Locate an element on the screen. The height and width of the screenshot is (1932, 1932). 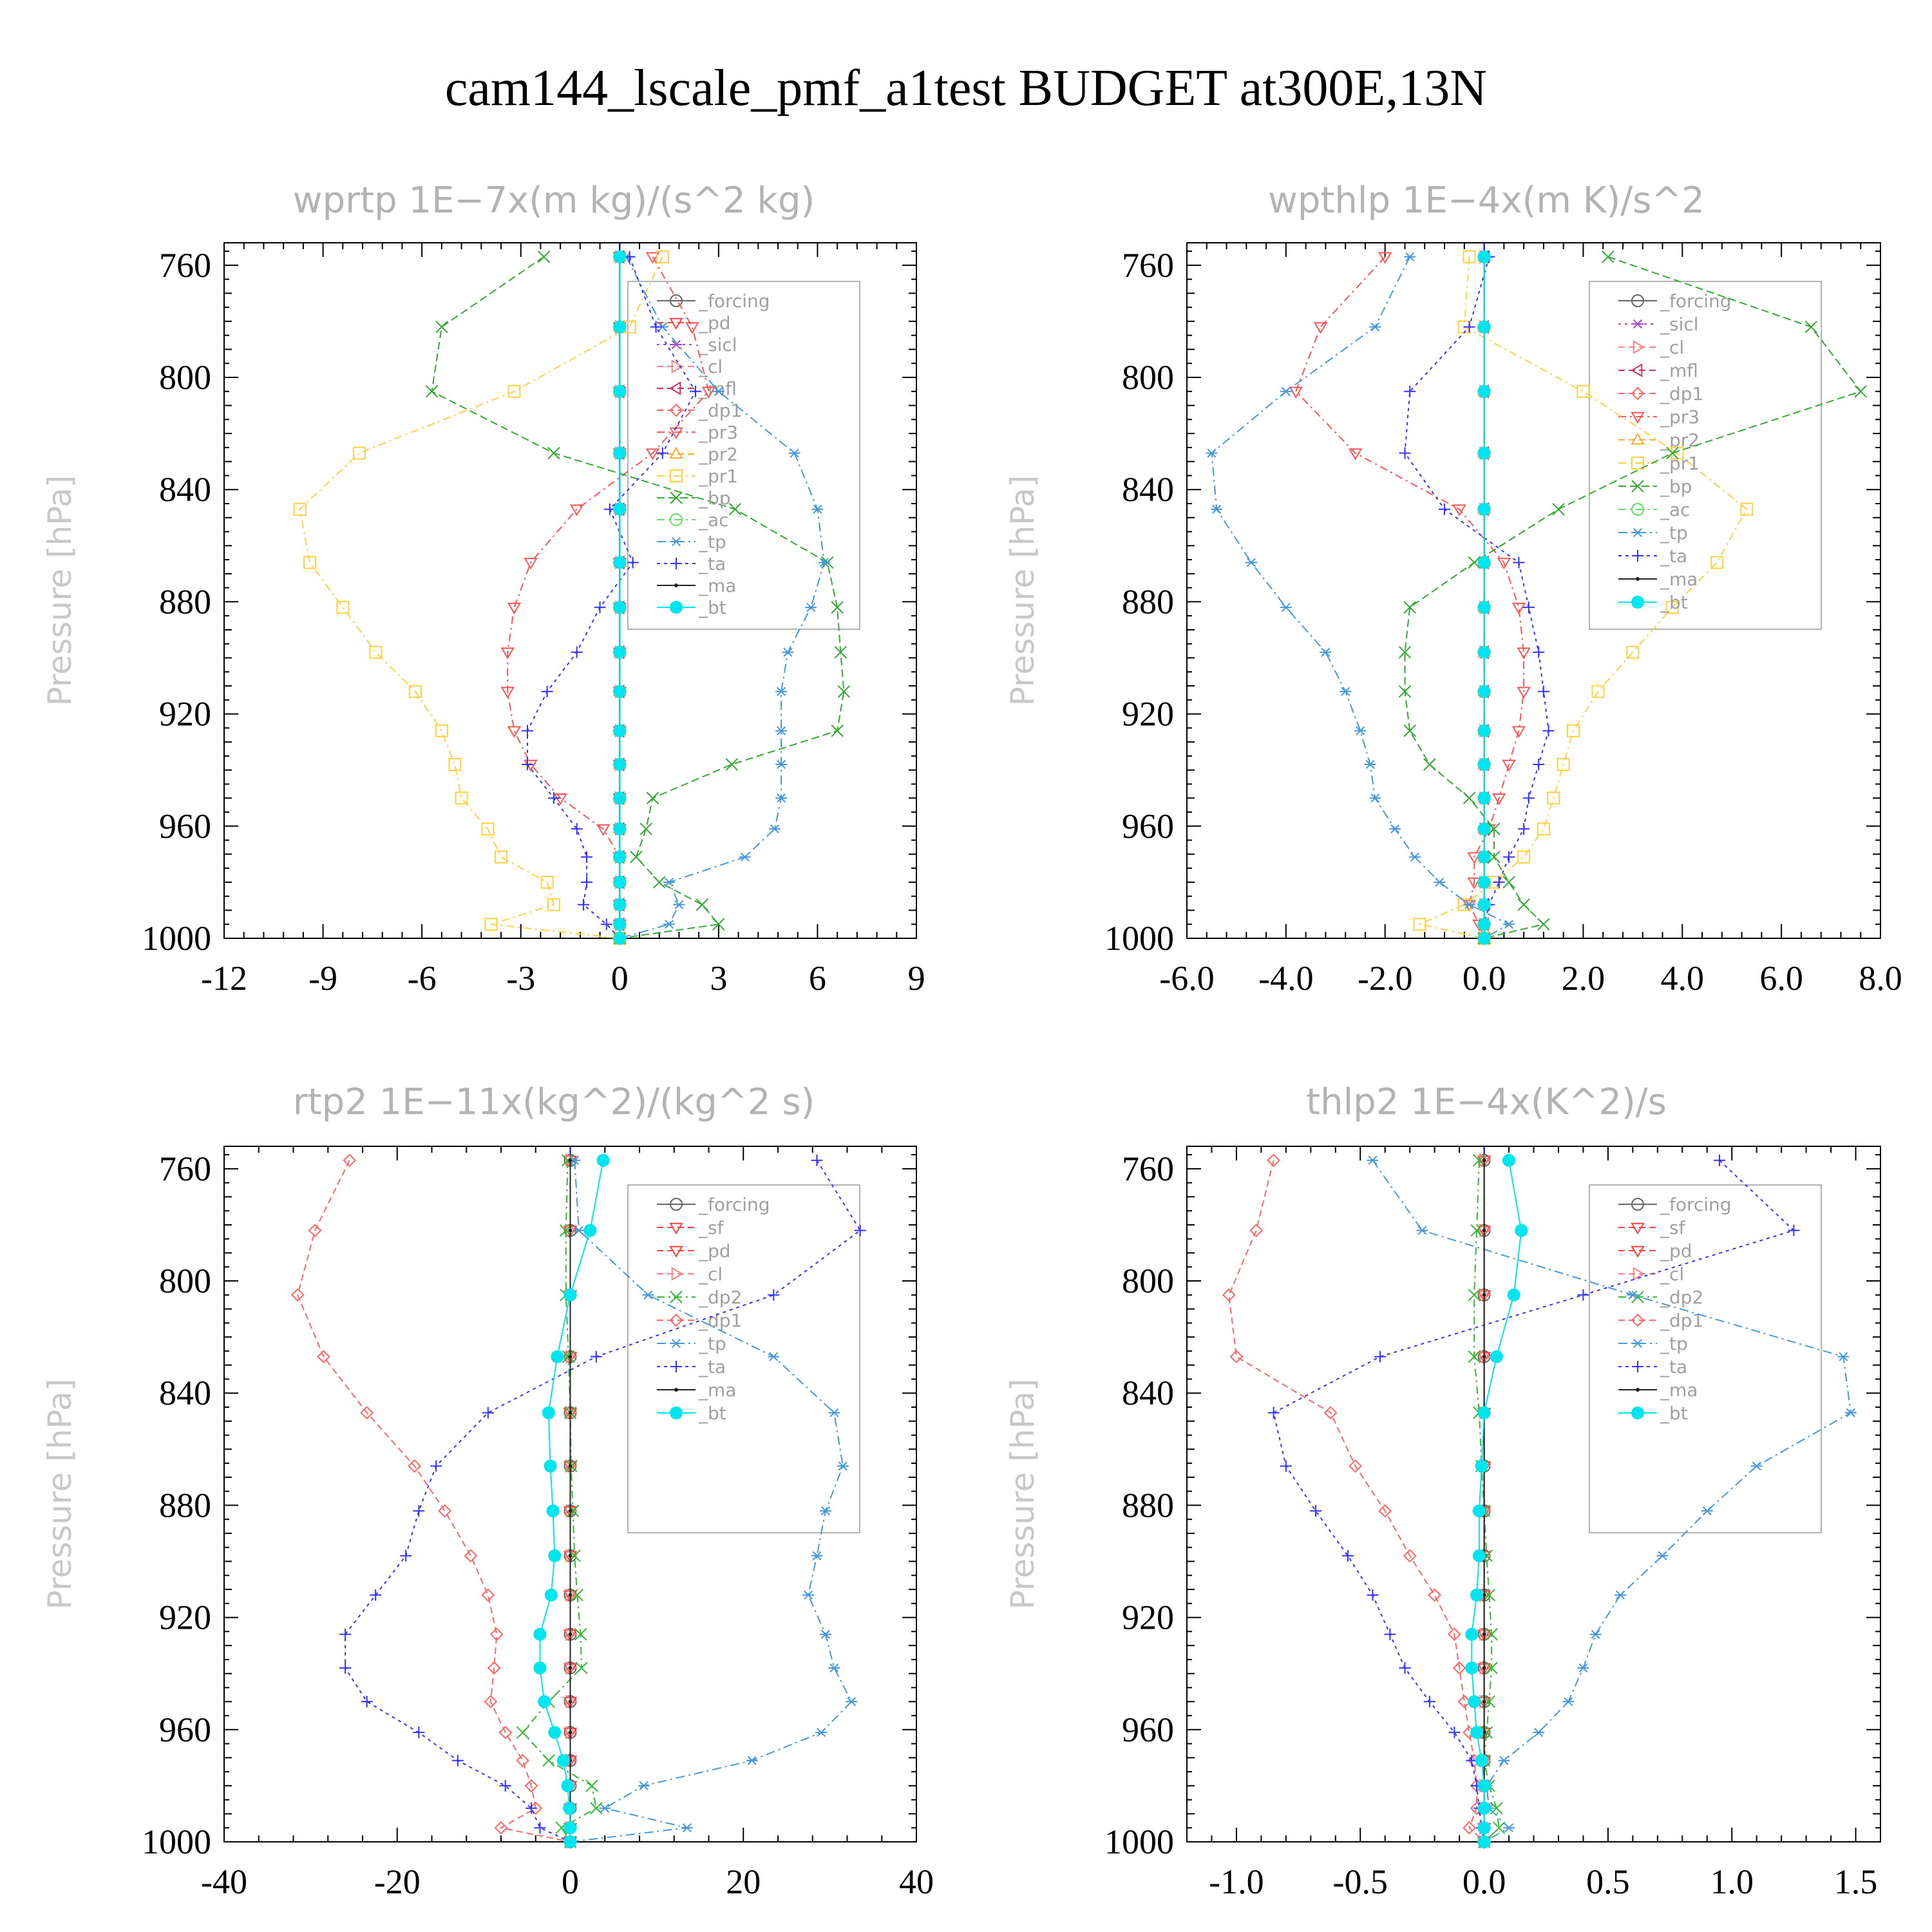
plot-frame is located at coordinates (570, 590).